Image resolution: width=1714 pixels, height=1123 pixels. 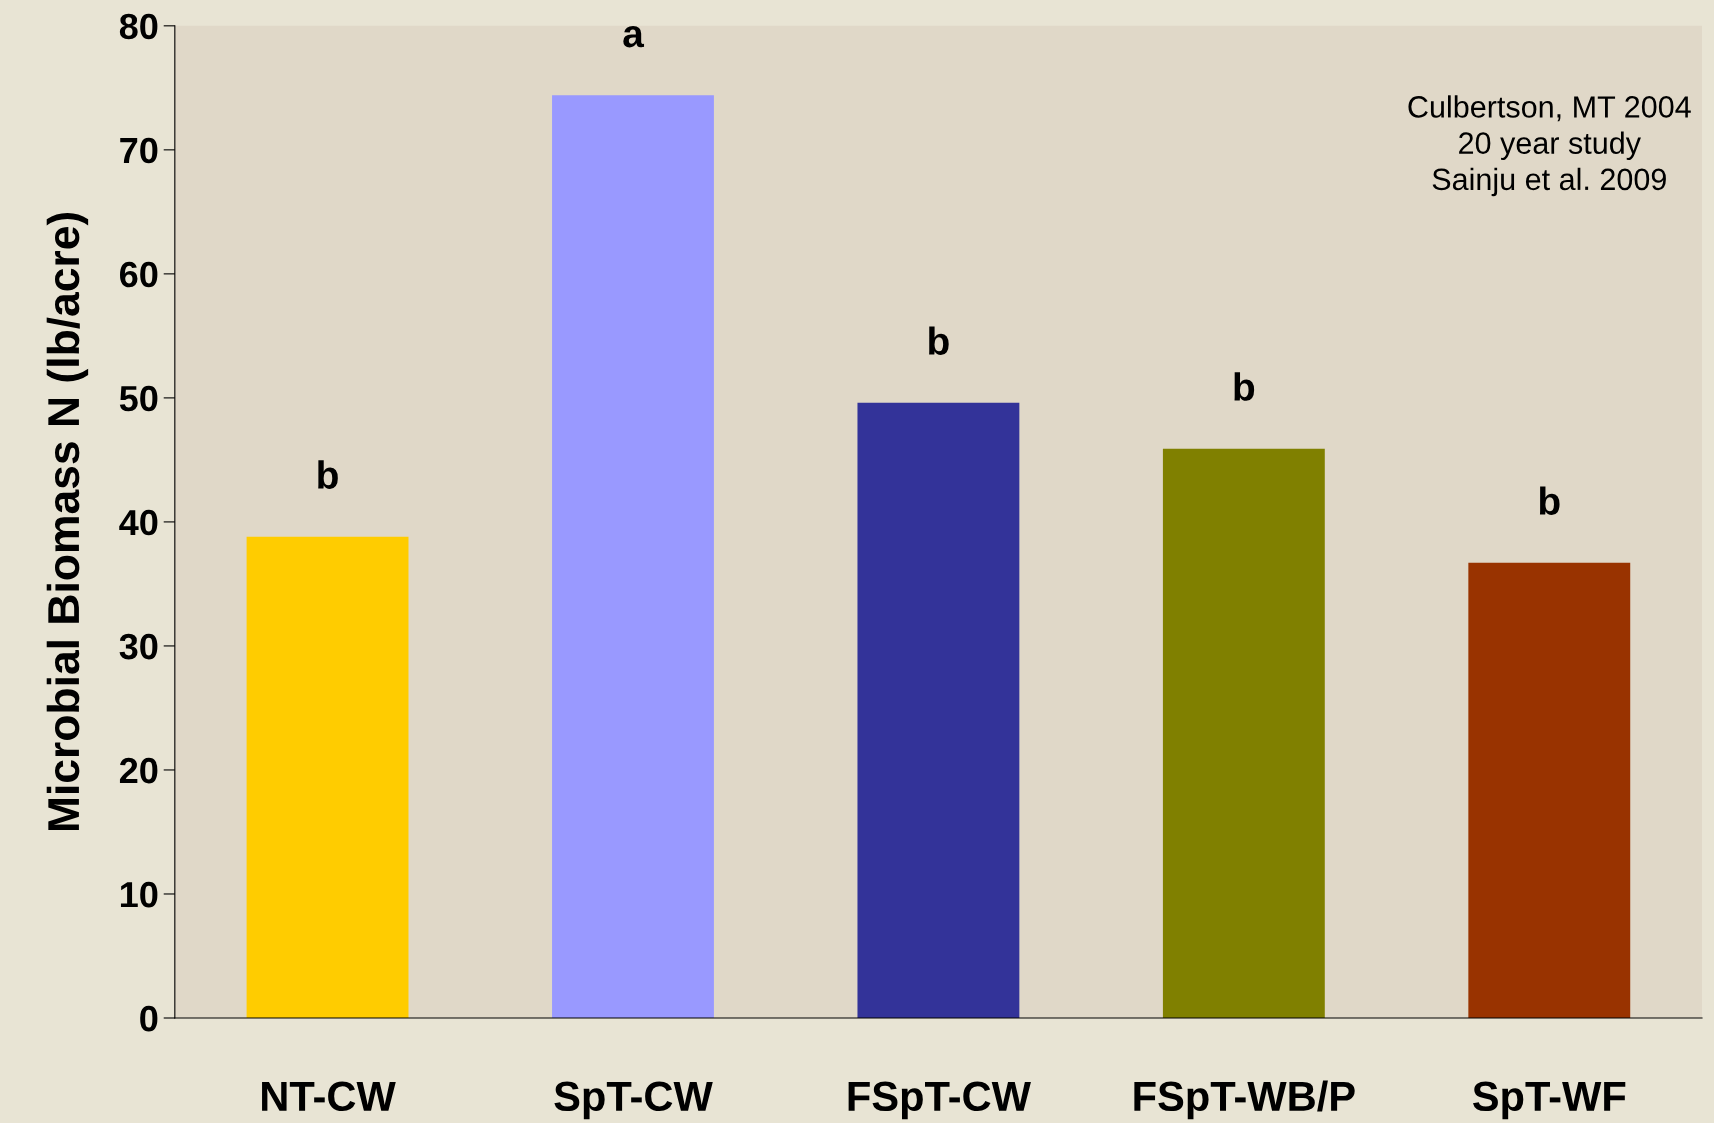 What do you see at coordinates (138, 770) in the screenshot?
I see `y-tick-label: 20` at bounding box center [138, 770].